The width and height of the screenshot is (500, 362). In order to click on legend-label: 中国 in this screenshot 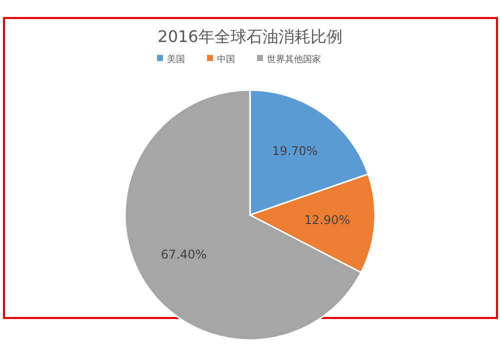, I will do `click(226, 59)`.